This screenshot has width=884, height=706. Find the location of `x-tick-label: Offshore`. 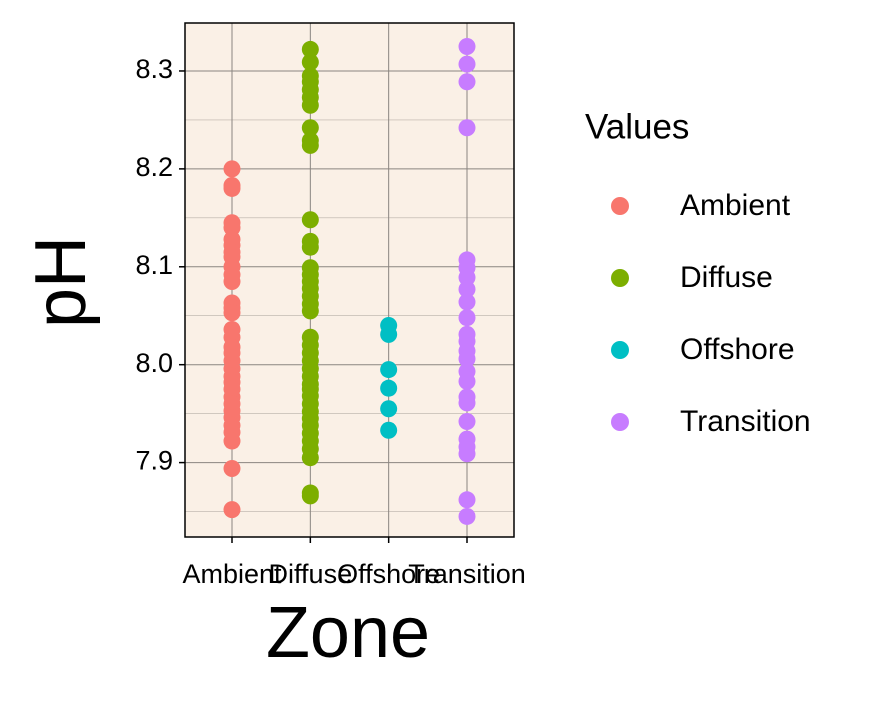

x-tick-label: Offshore is located at coordinates (388, 574).